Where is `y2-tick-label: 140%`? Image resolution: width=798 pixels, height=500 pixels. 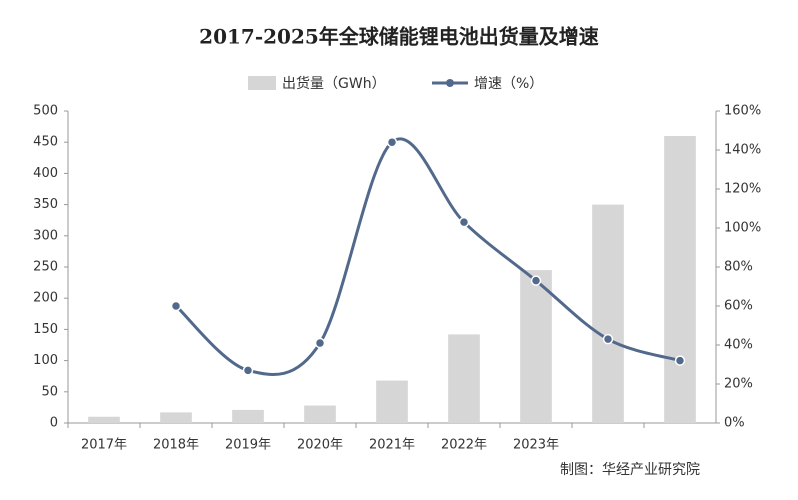
y2-tick-label: 140% is located at coordinates (742, 150).